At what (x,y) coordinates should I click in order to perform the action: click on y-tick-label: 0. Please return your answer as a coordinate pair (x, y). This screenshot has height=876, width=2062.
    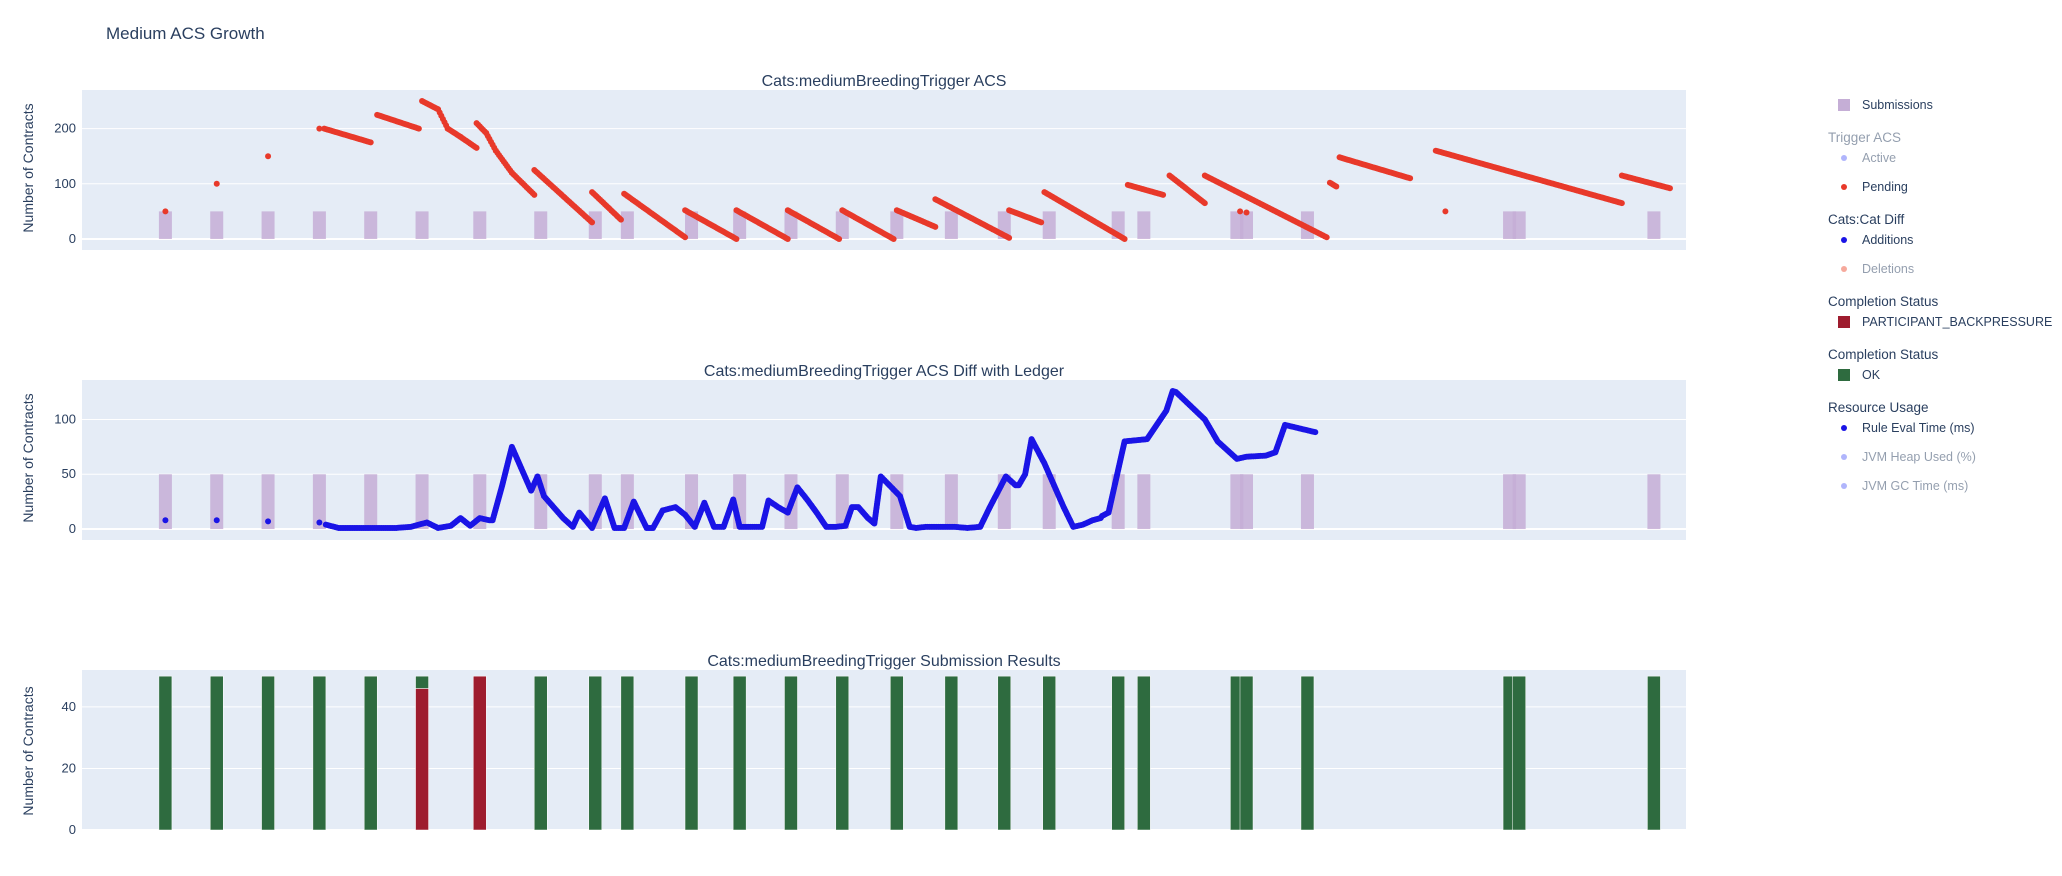
    Looking at the image, I should click on (72, 238).